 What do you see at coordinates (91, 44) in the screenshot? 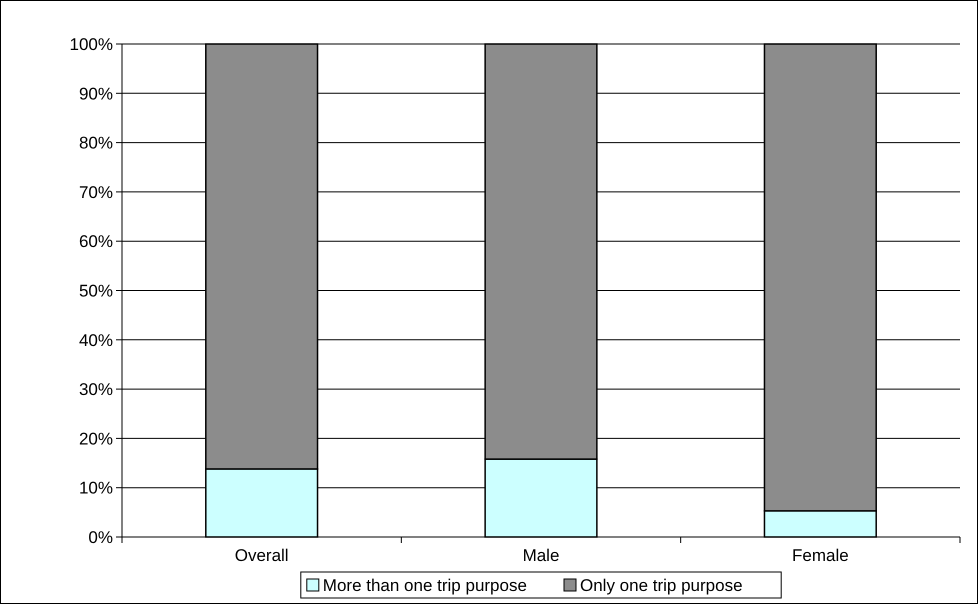
I see `y-tick-label: 100%` at bounding box center [91, 44].